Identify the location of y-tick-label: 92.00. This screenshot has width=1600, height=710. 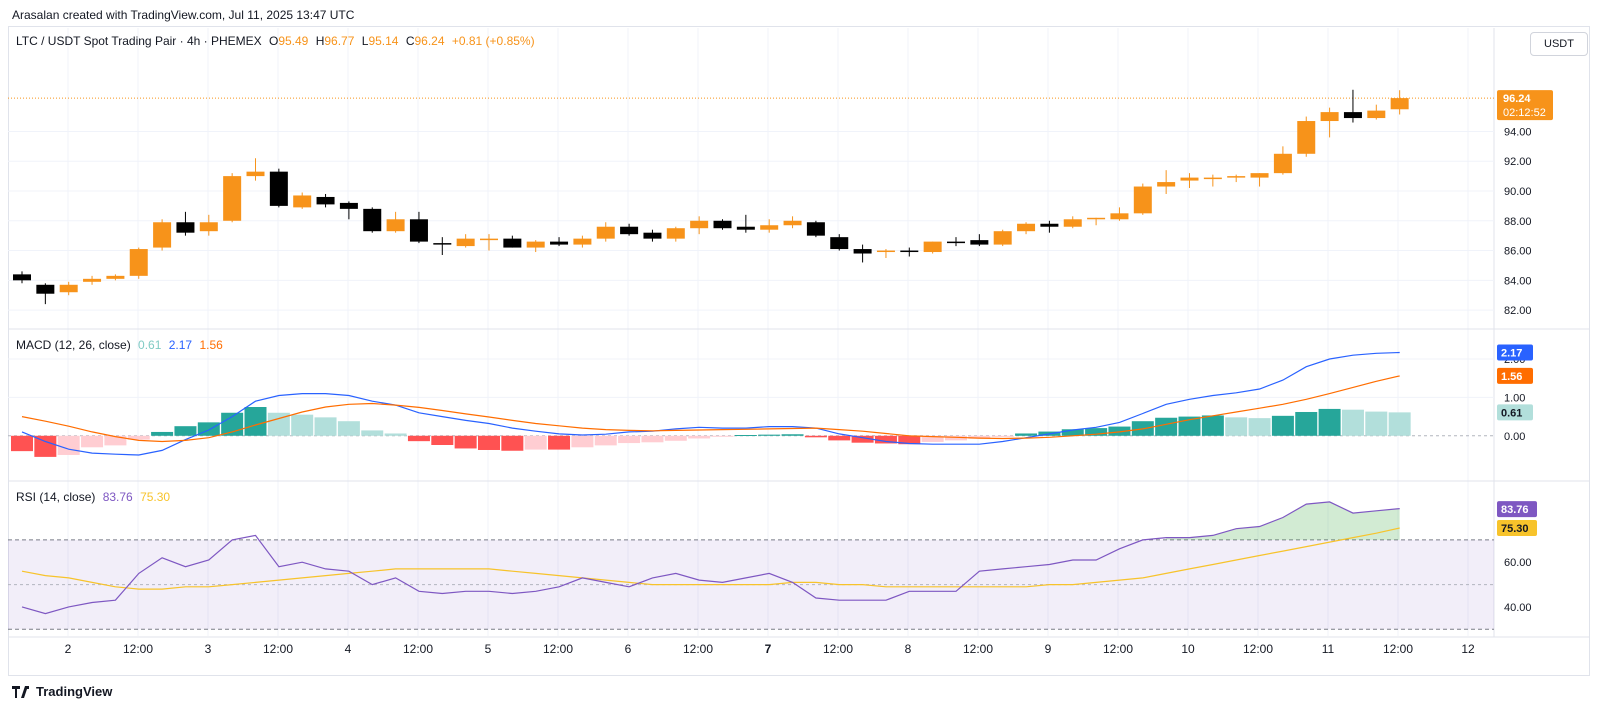
(1518, 162).